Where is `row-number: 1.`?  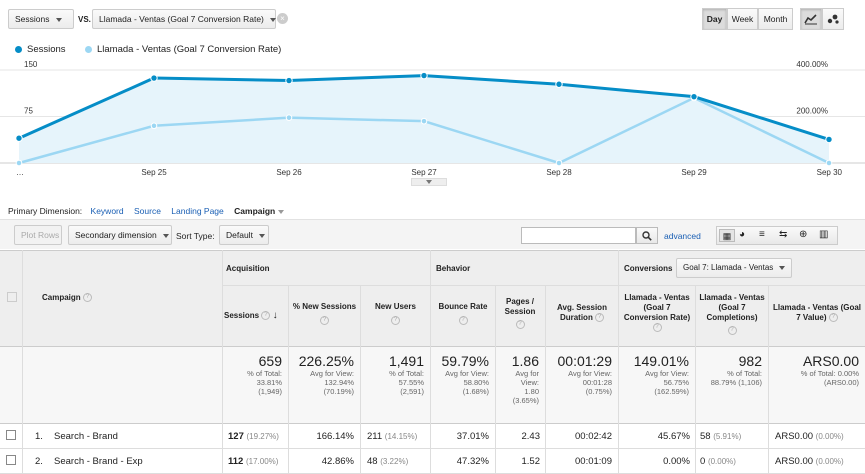
row-number: 1. is located at coordinates (39, 436).